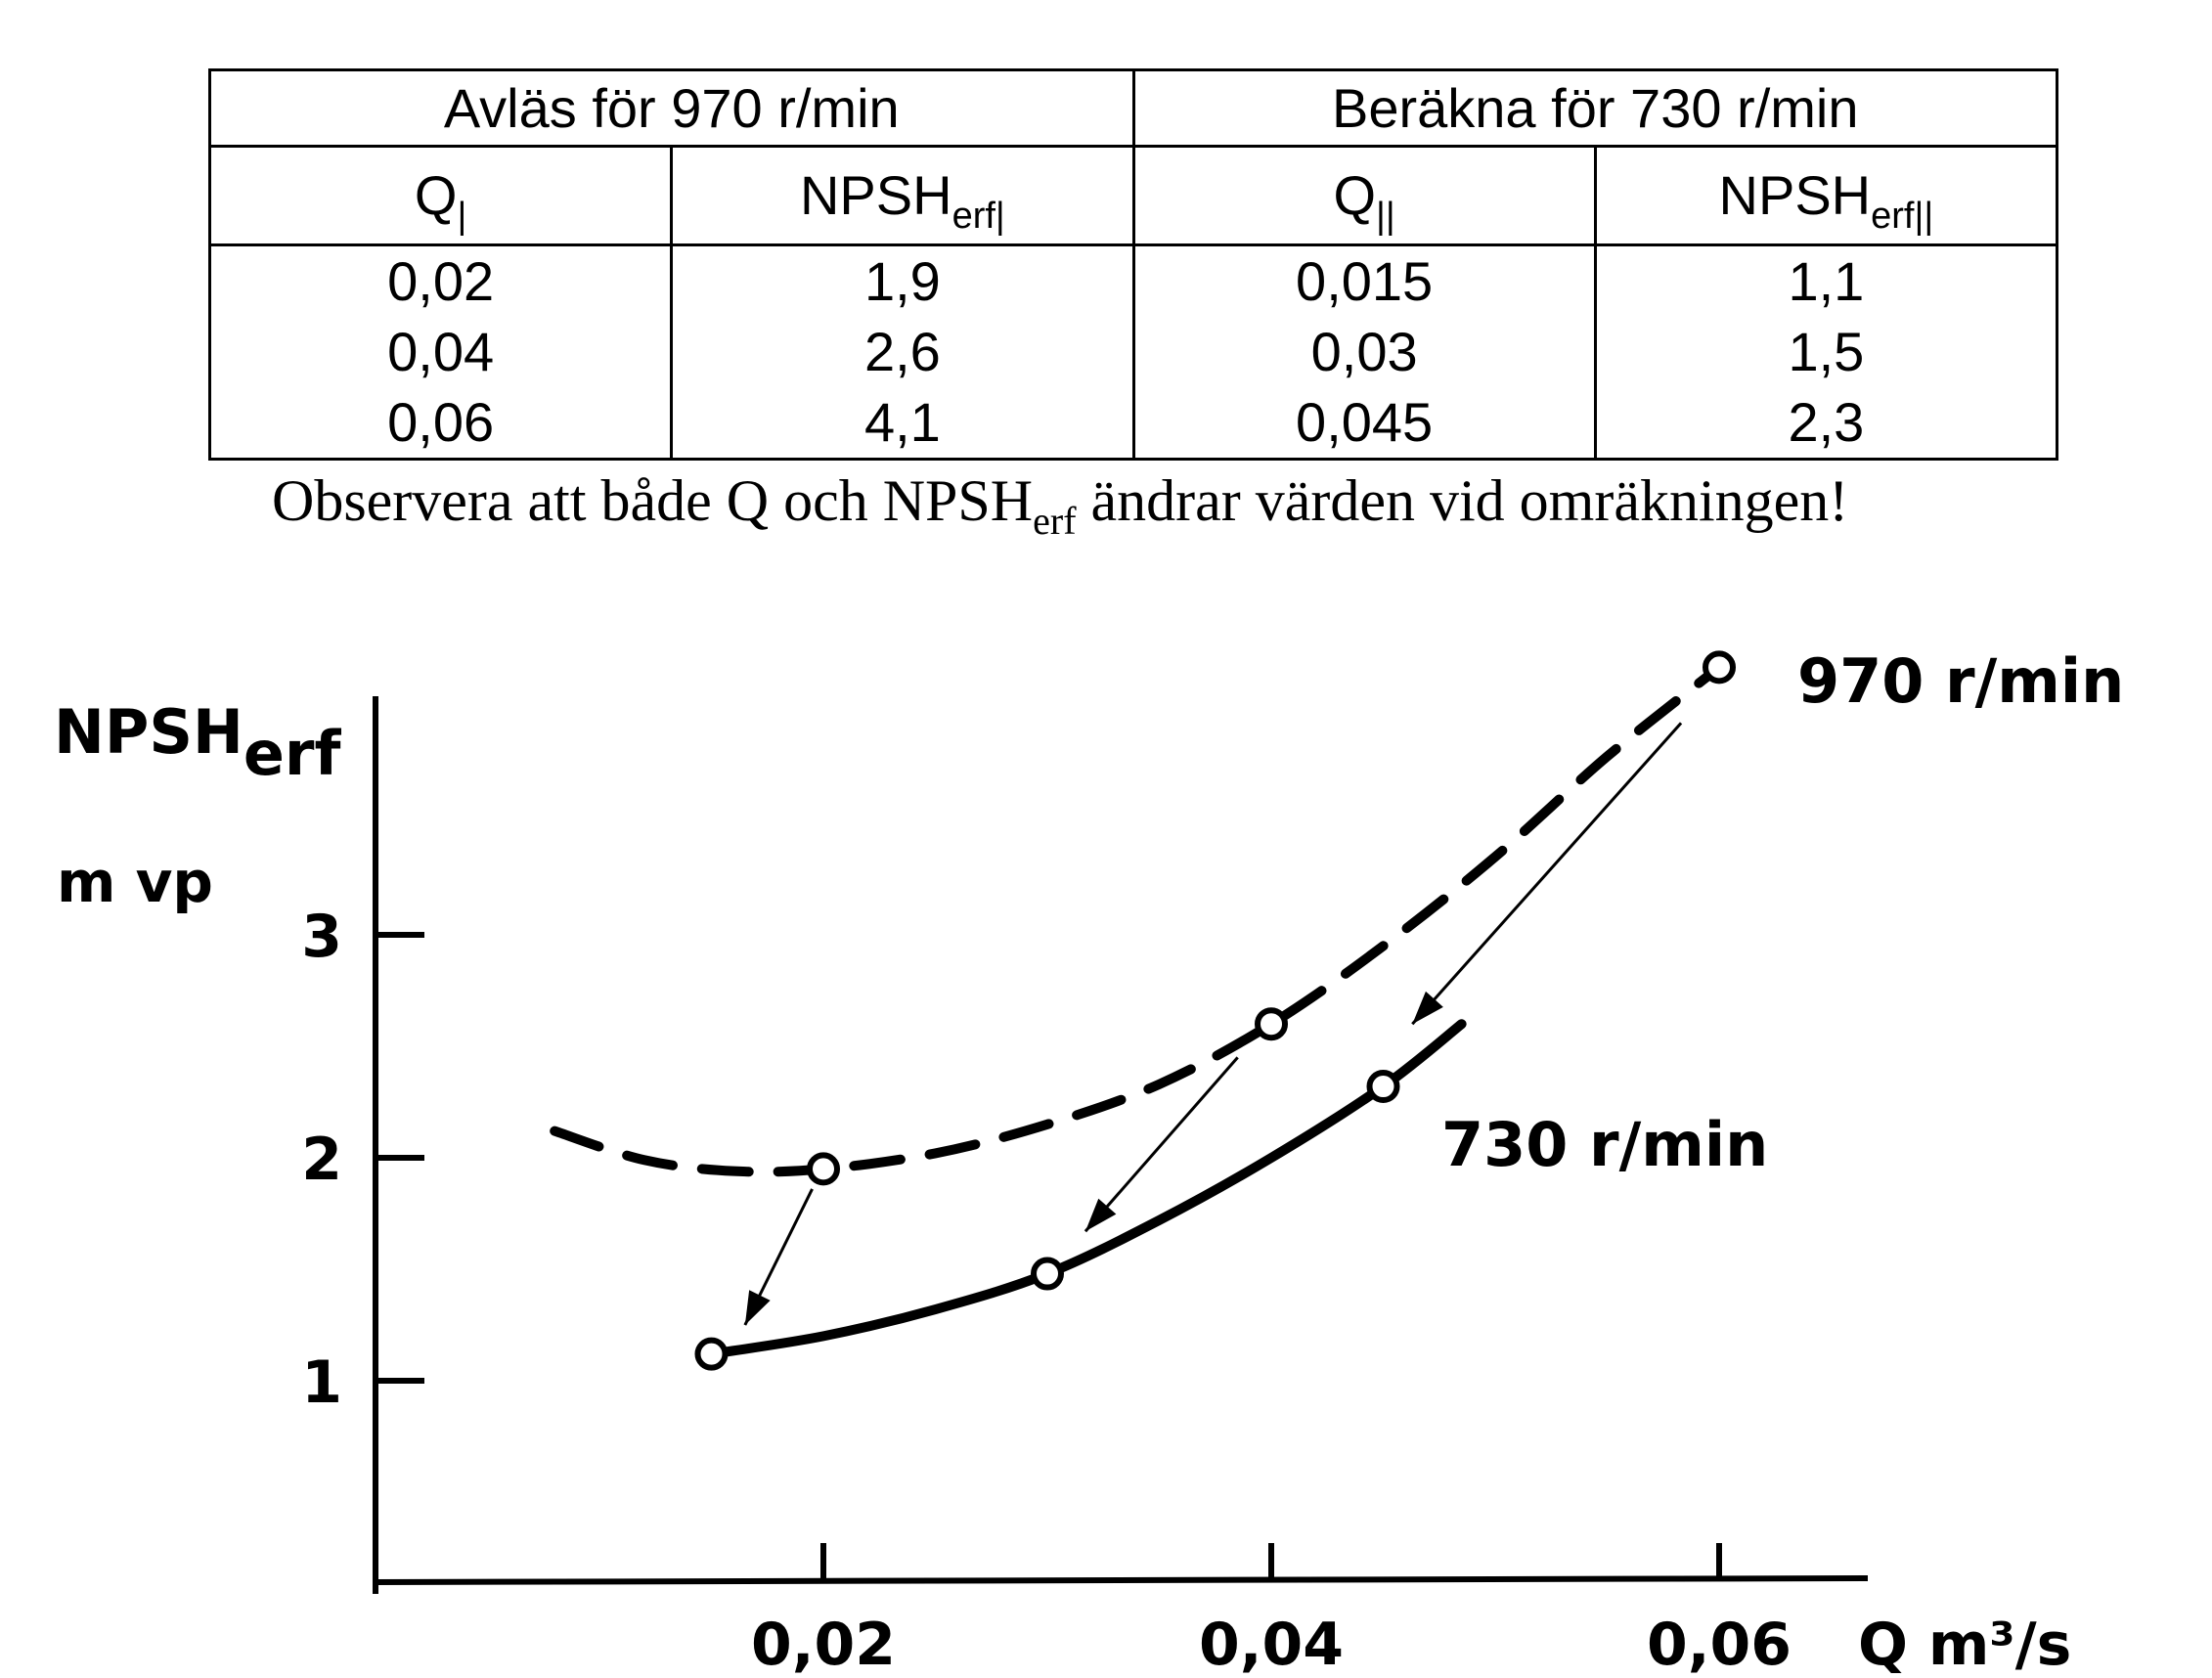 This screenshot has width=2212, height=1678. Describe the element at coordinates (1271, 1645) in the screenshot. I see `x-tick-label: 0,04` at that location.